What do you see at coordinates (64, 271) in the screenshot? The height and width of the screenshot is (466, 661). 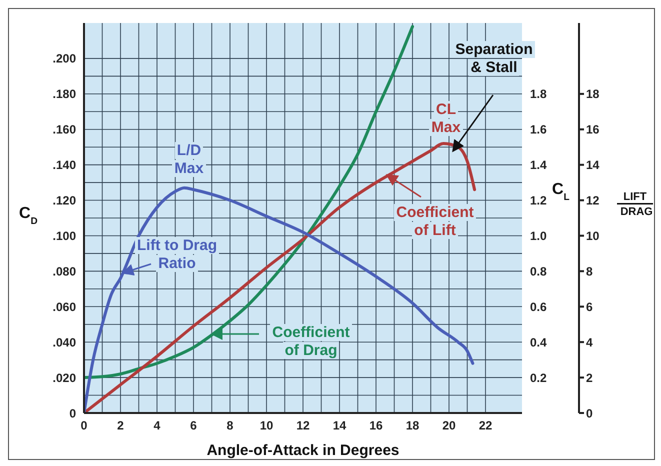 I see `y-tick-label: .080` at bounding box center [64, 271].